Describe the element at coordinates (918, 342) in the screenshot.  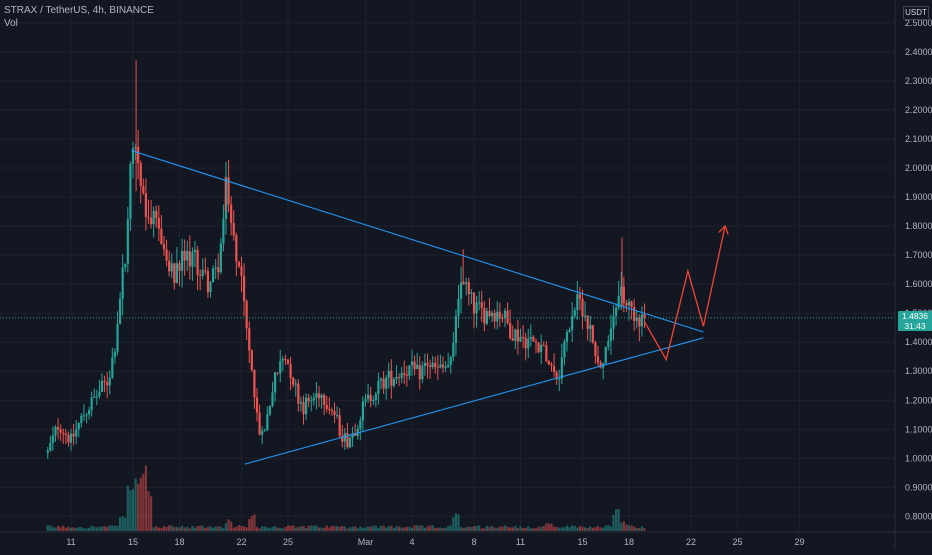
I see `price-tick-label: 1.4000` at that location.